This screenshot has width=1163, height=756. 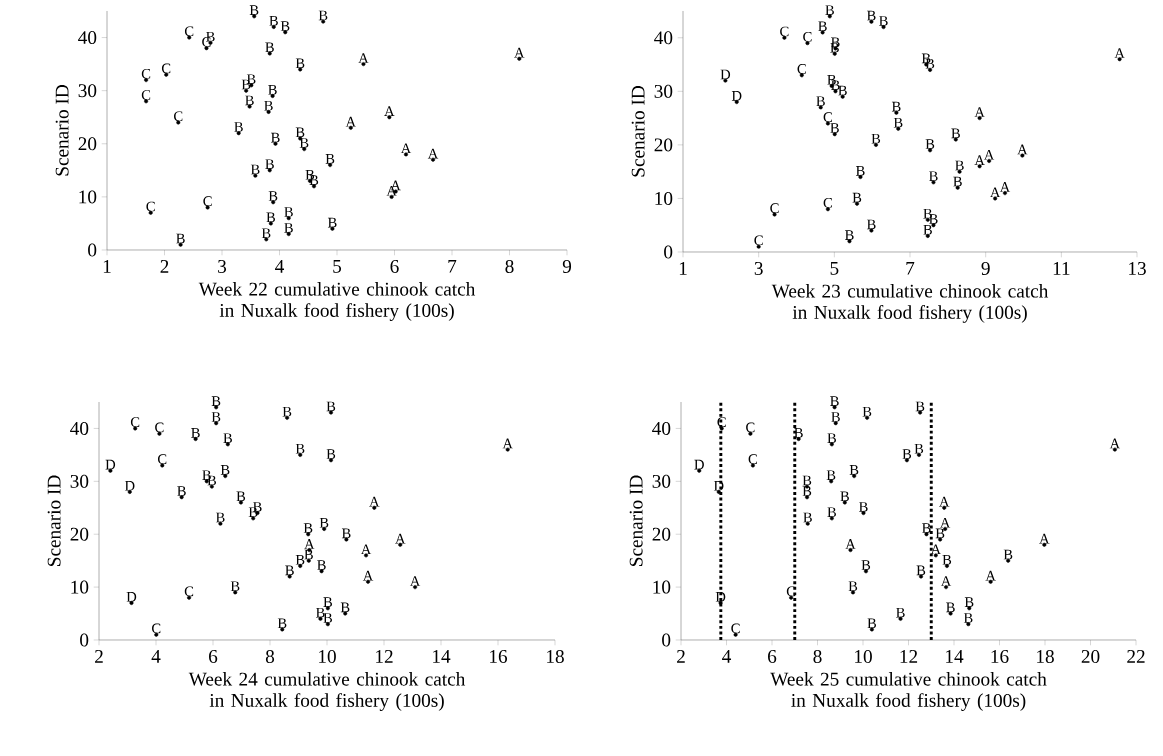 What do you see at coordinates (222, 266) in the screenshot?
I see `x-tick-label: 3` at bounding box center [222, 266].